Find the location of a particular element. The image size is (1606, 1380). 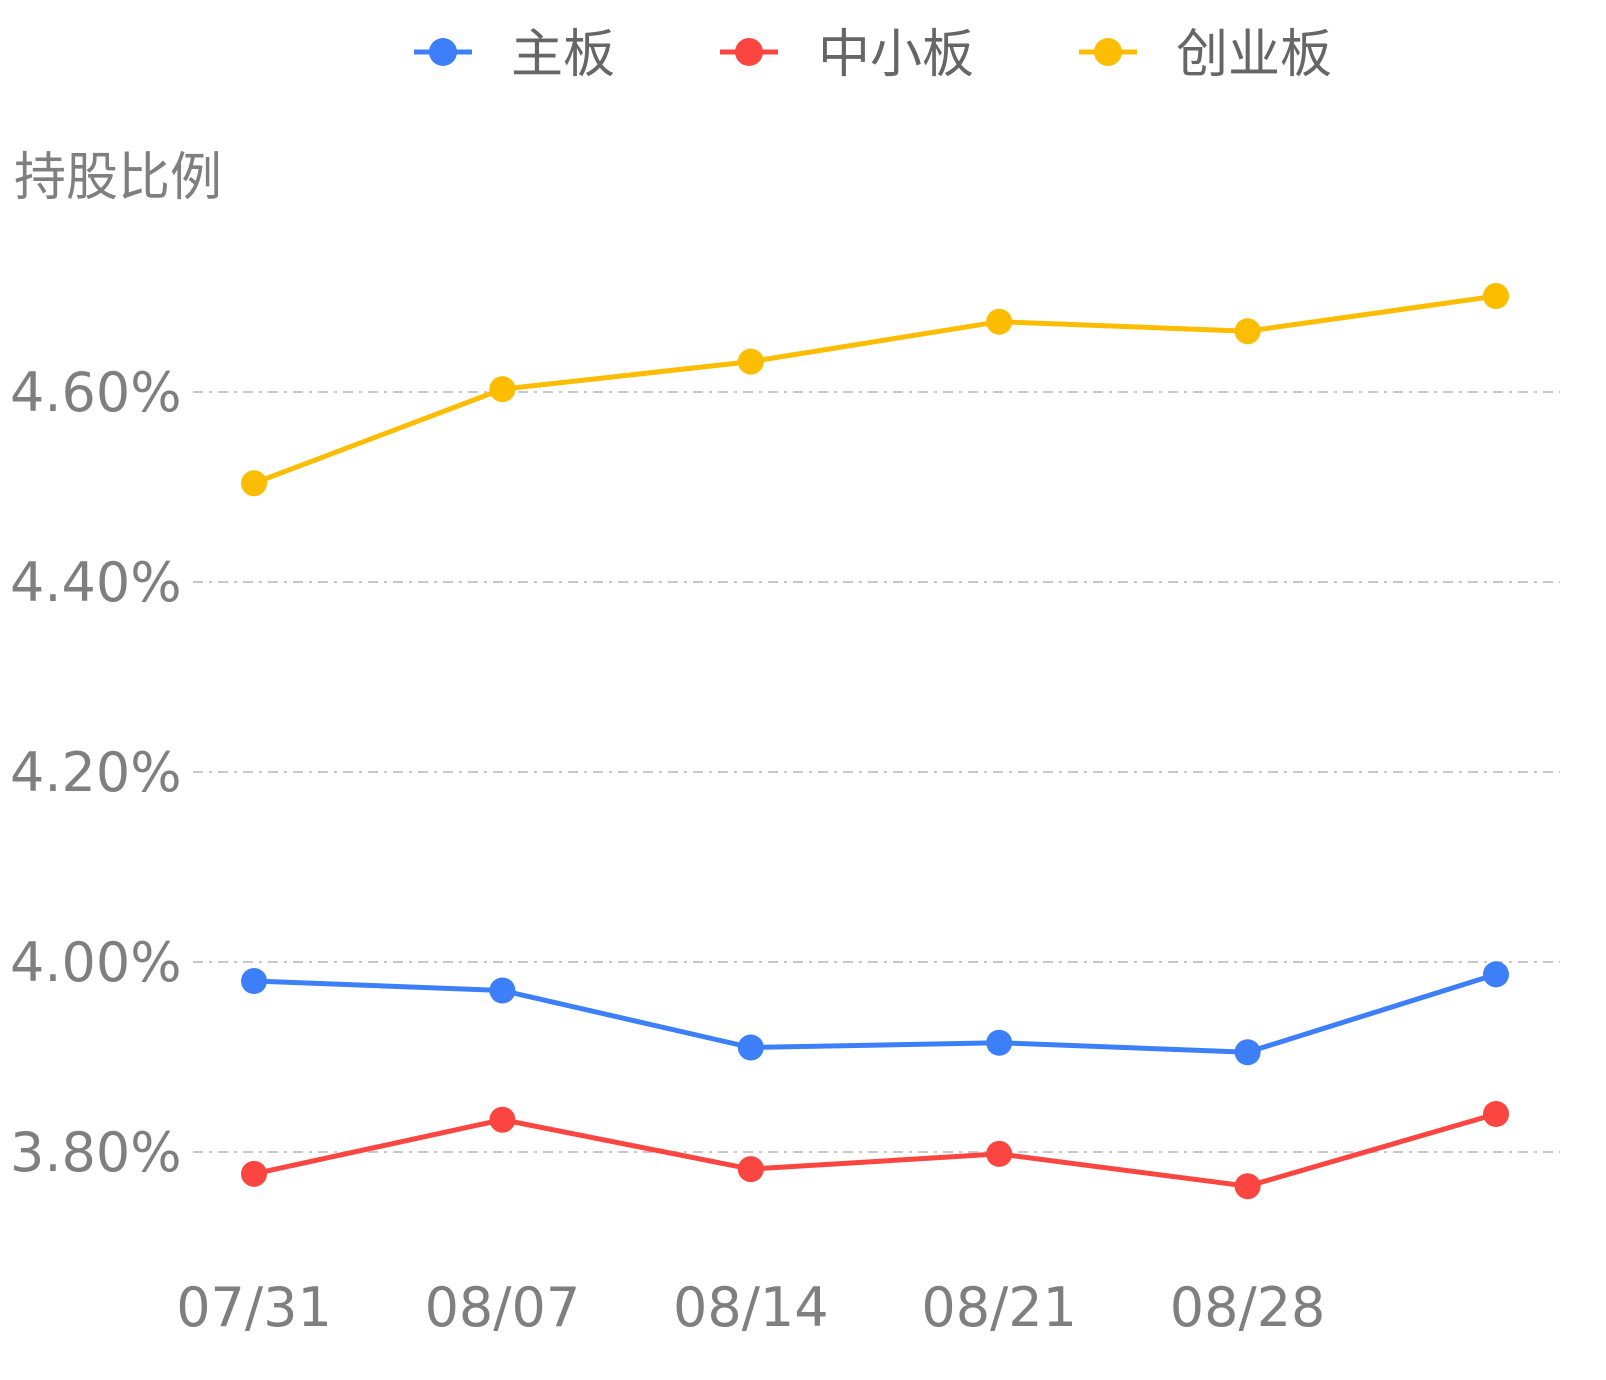

y-tick-label: 4.60% is located at coordinates (96, 392).